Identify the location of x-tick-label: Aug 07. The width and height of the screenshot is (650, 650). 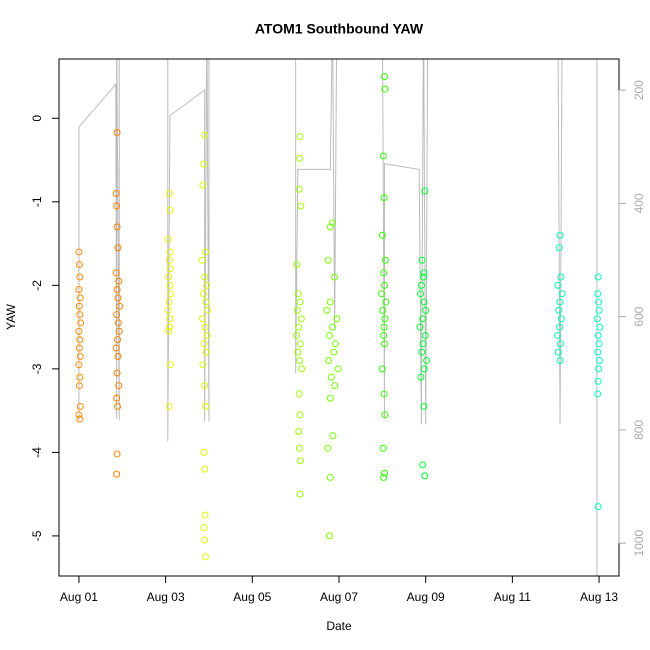
(339, 597).